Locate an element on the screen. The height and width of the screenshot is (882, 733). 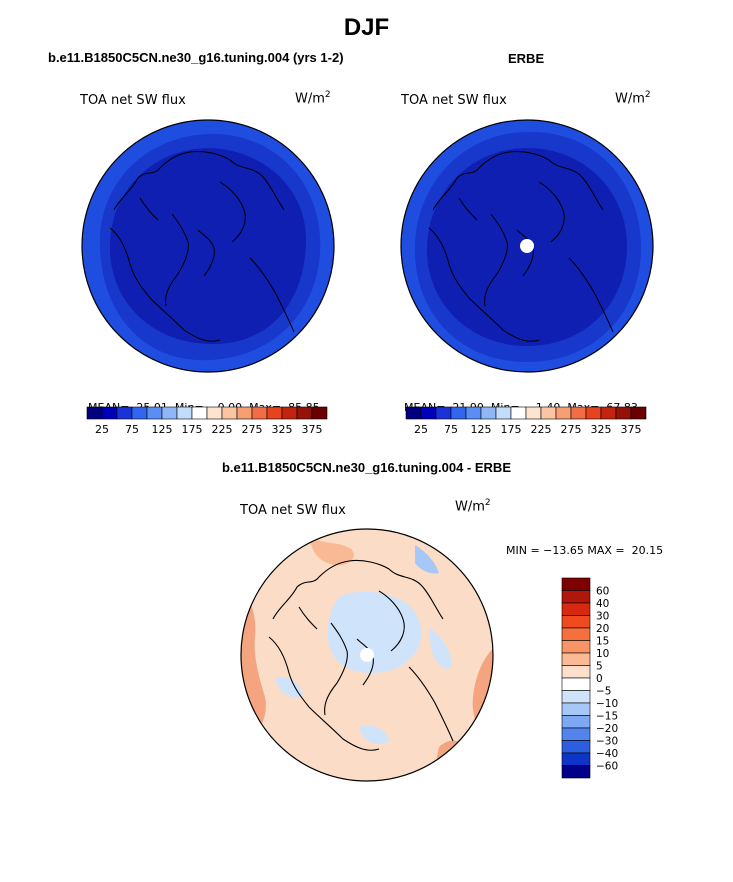
colorbar-tick-label: 325 is located at coordinates (282, 429).